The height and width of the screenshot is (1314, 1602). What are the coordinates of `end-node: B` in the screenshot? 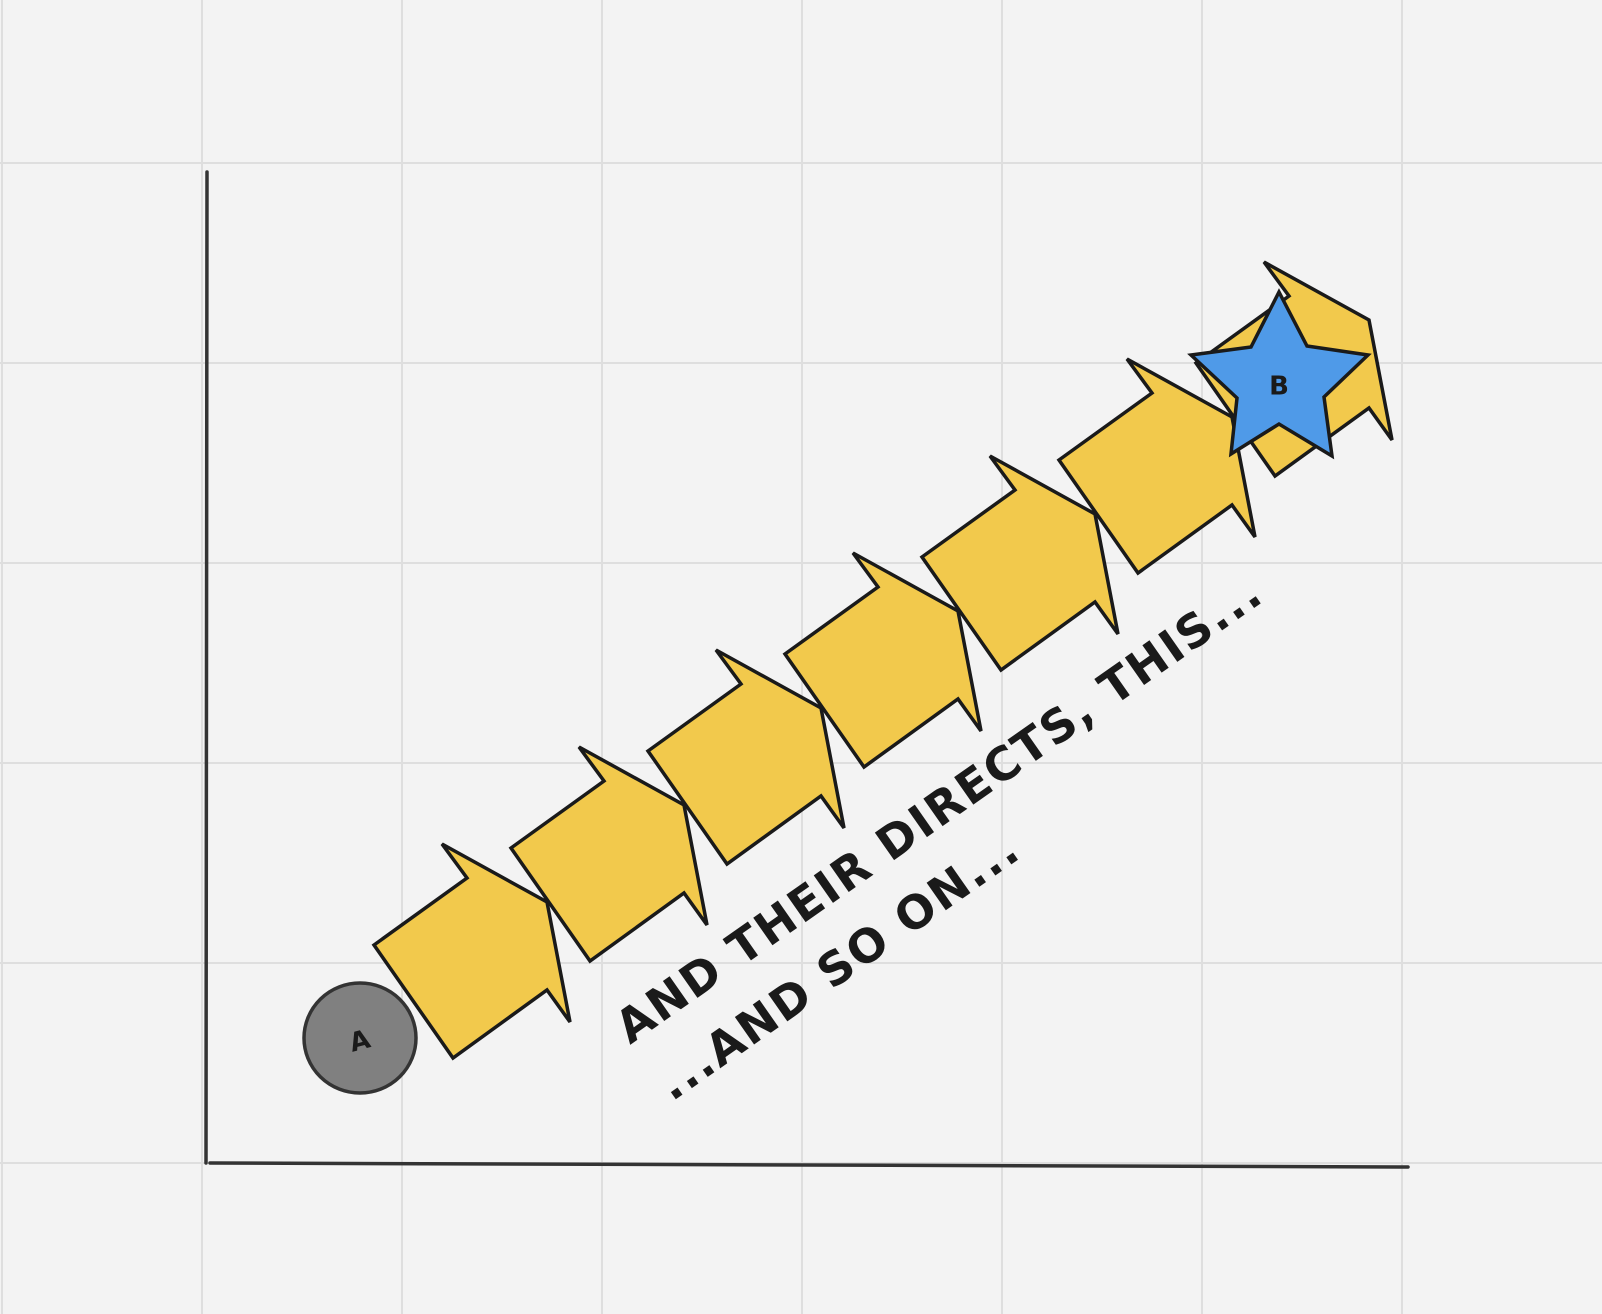 It's located at (1279, 374).